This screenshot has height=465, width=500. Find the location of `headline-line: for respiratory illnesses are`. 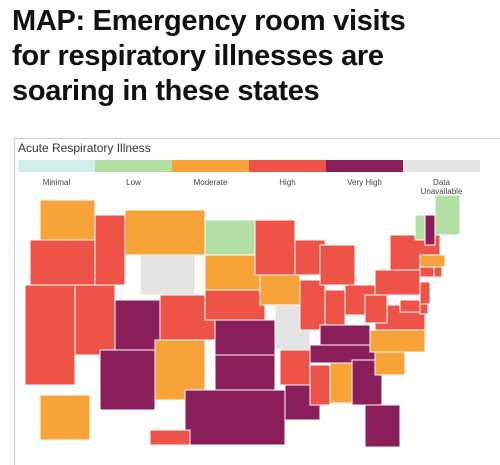

headline-line: for respiratory illnesses are is located at coordinates (198, 56).